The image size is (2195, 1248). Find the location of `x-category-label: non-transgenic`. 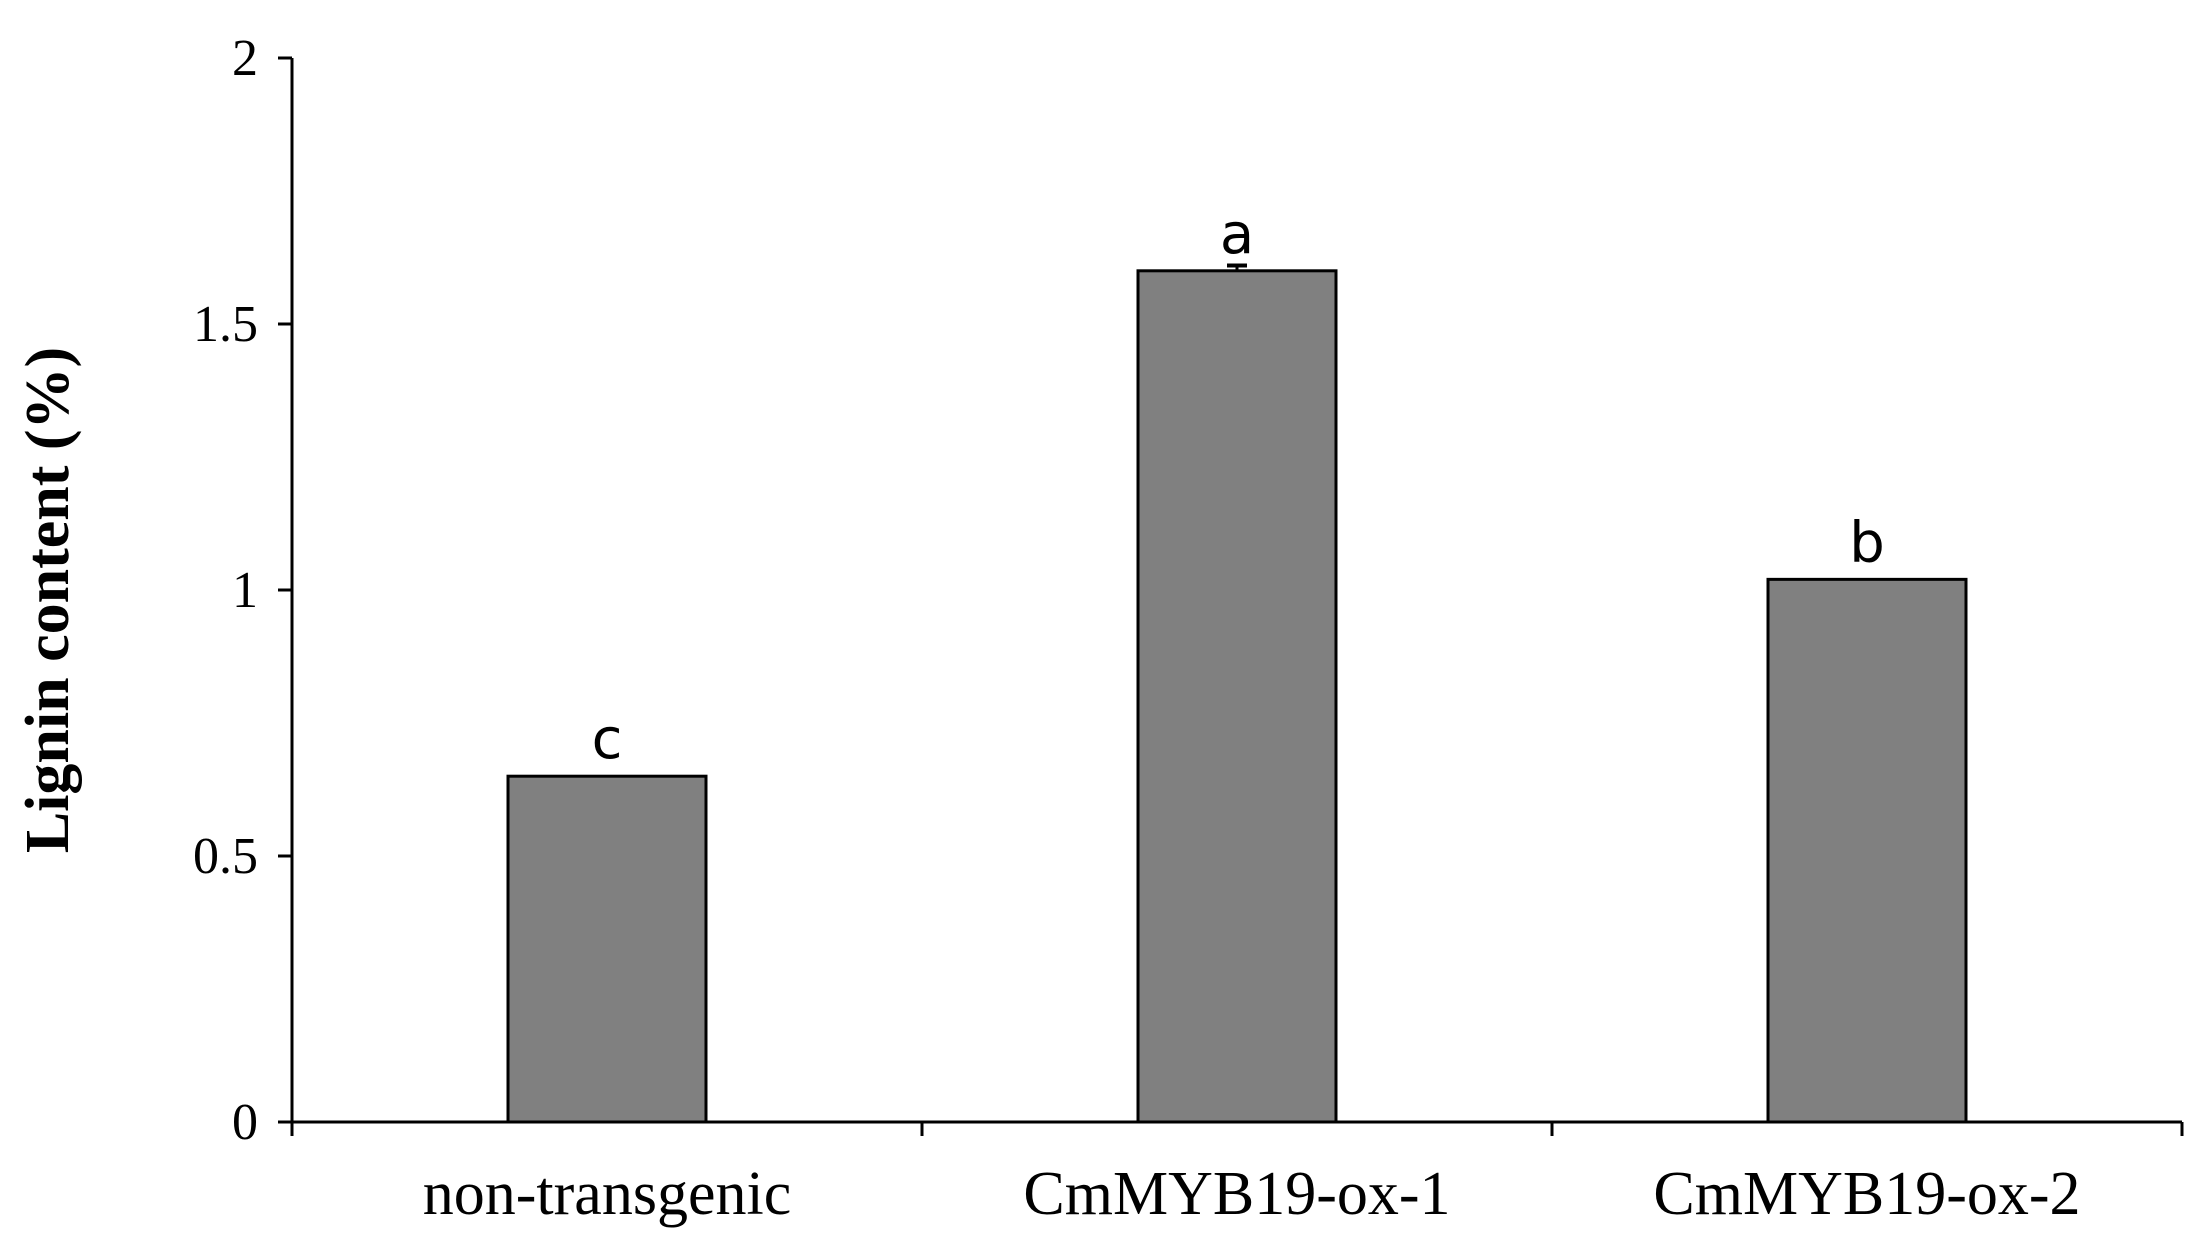

x-category-label: non-transgenic is located at coordinates (607, 1194).